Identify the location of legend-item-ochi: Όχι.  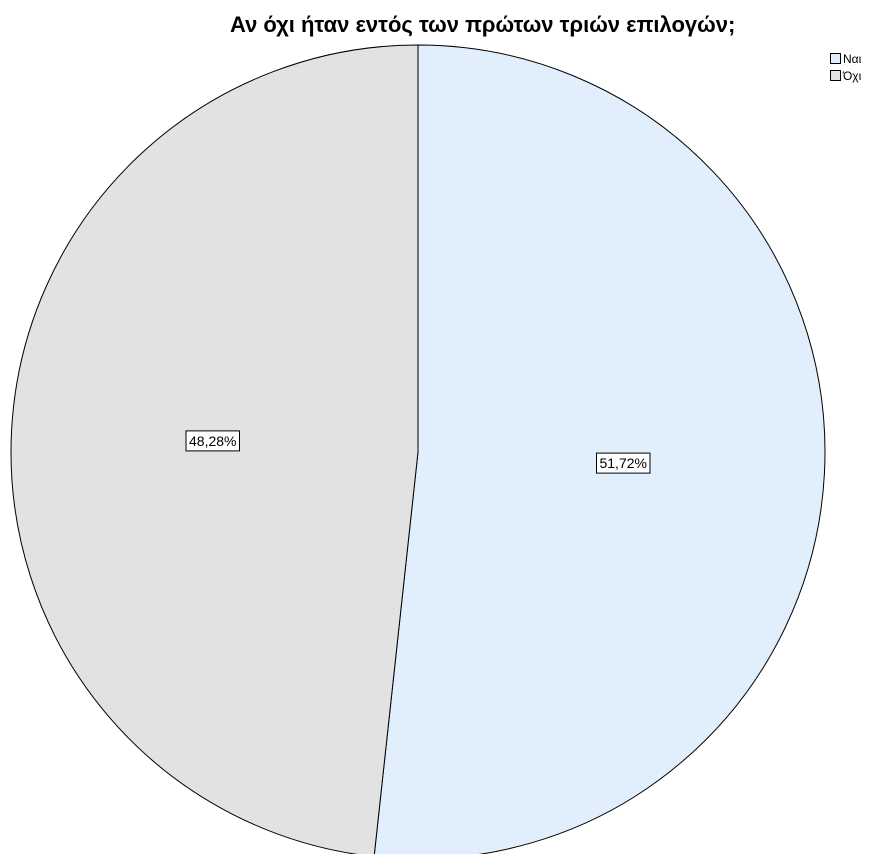
(845, 75).